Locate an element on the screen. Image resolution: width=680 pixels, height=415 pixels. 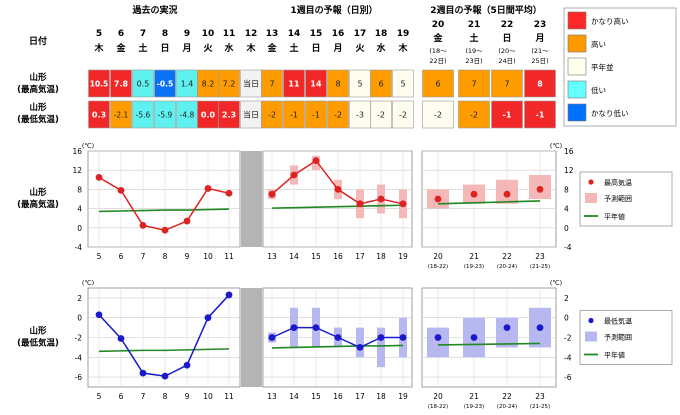
ytick-left: -4 is located at coordinates (79, 247).